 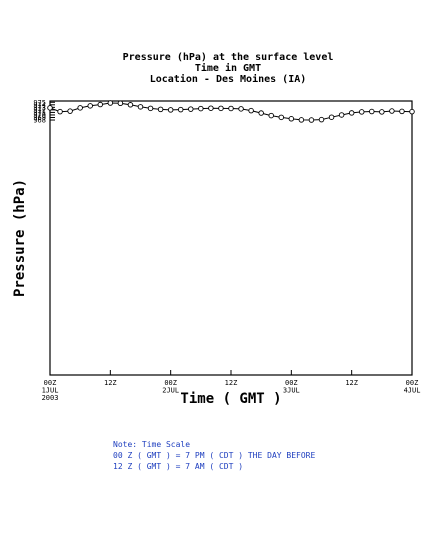 What do you see at coordinates (291, 391) in the screenshot?
I see `x-tick-label: 3JUL` at bounding box center [291, 391].